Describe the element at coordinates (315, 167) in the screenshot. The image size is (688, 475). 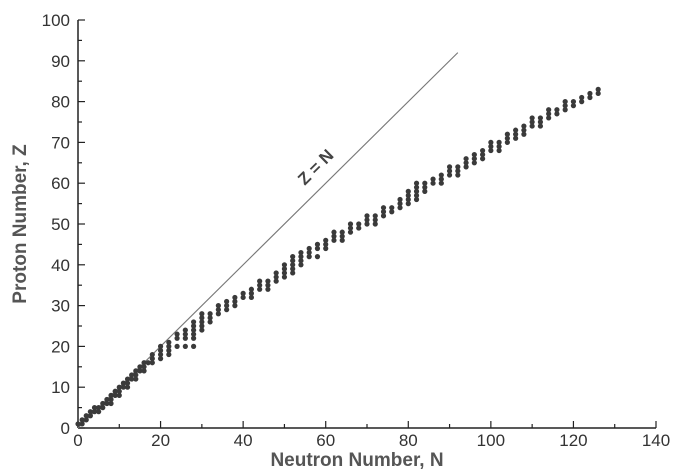
I see `z-equals-n-label: Z = N` at that location.